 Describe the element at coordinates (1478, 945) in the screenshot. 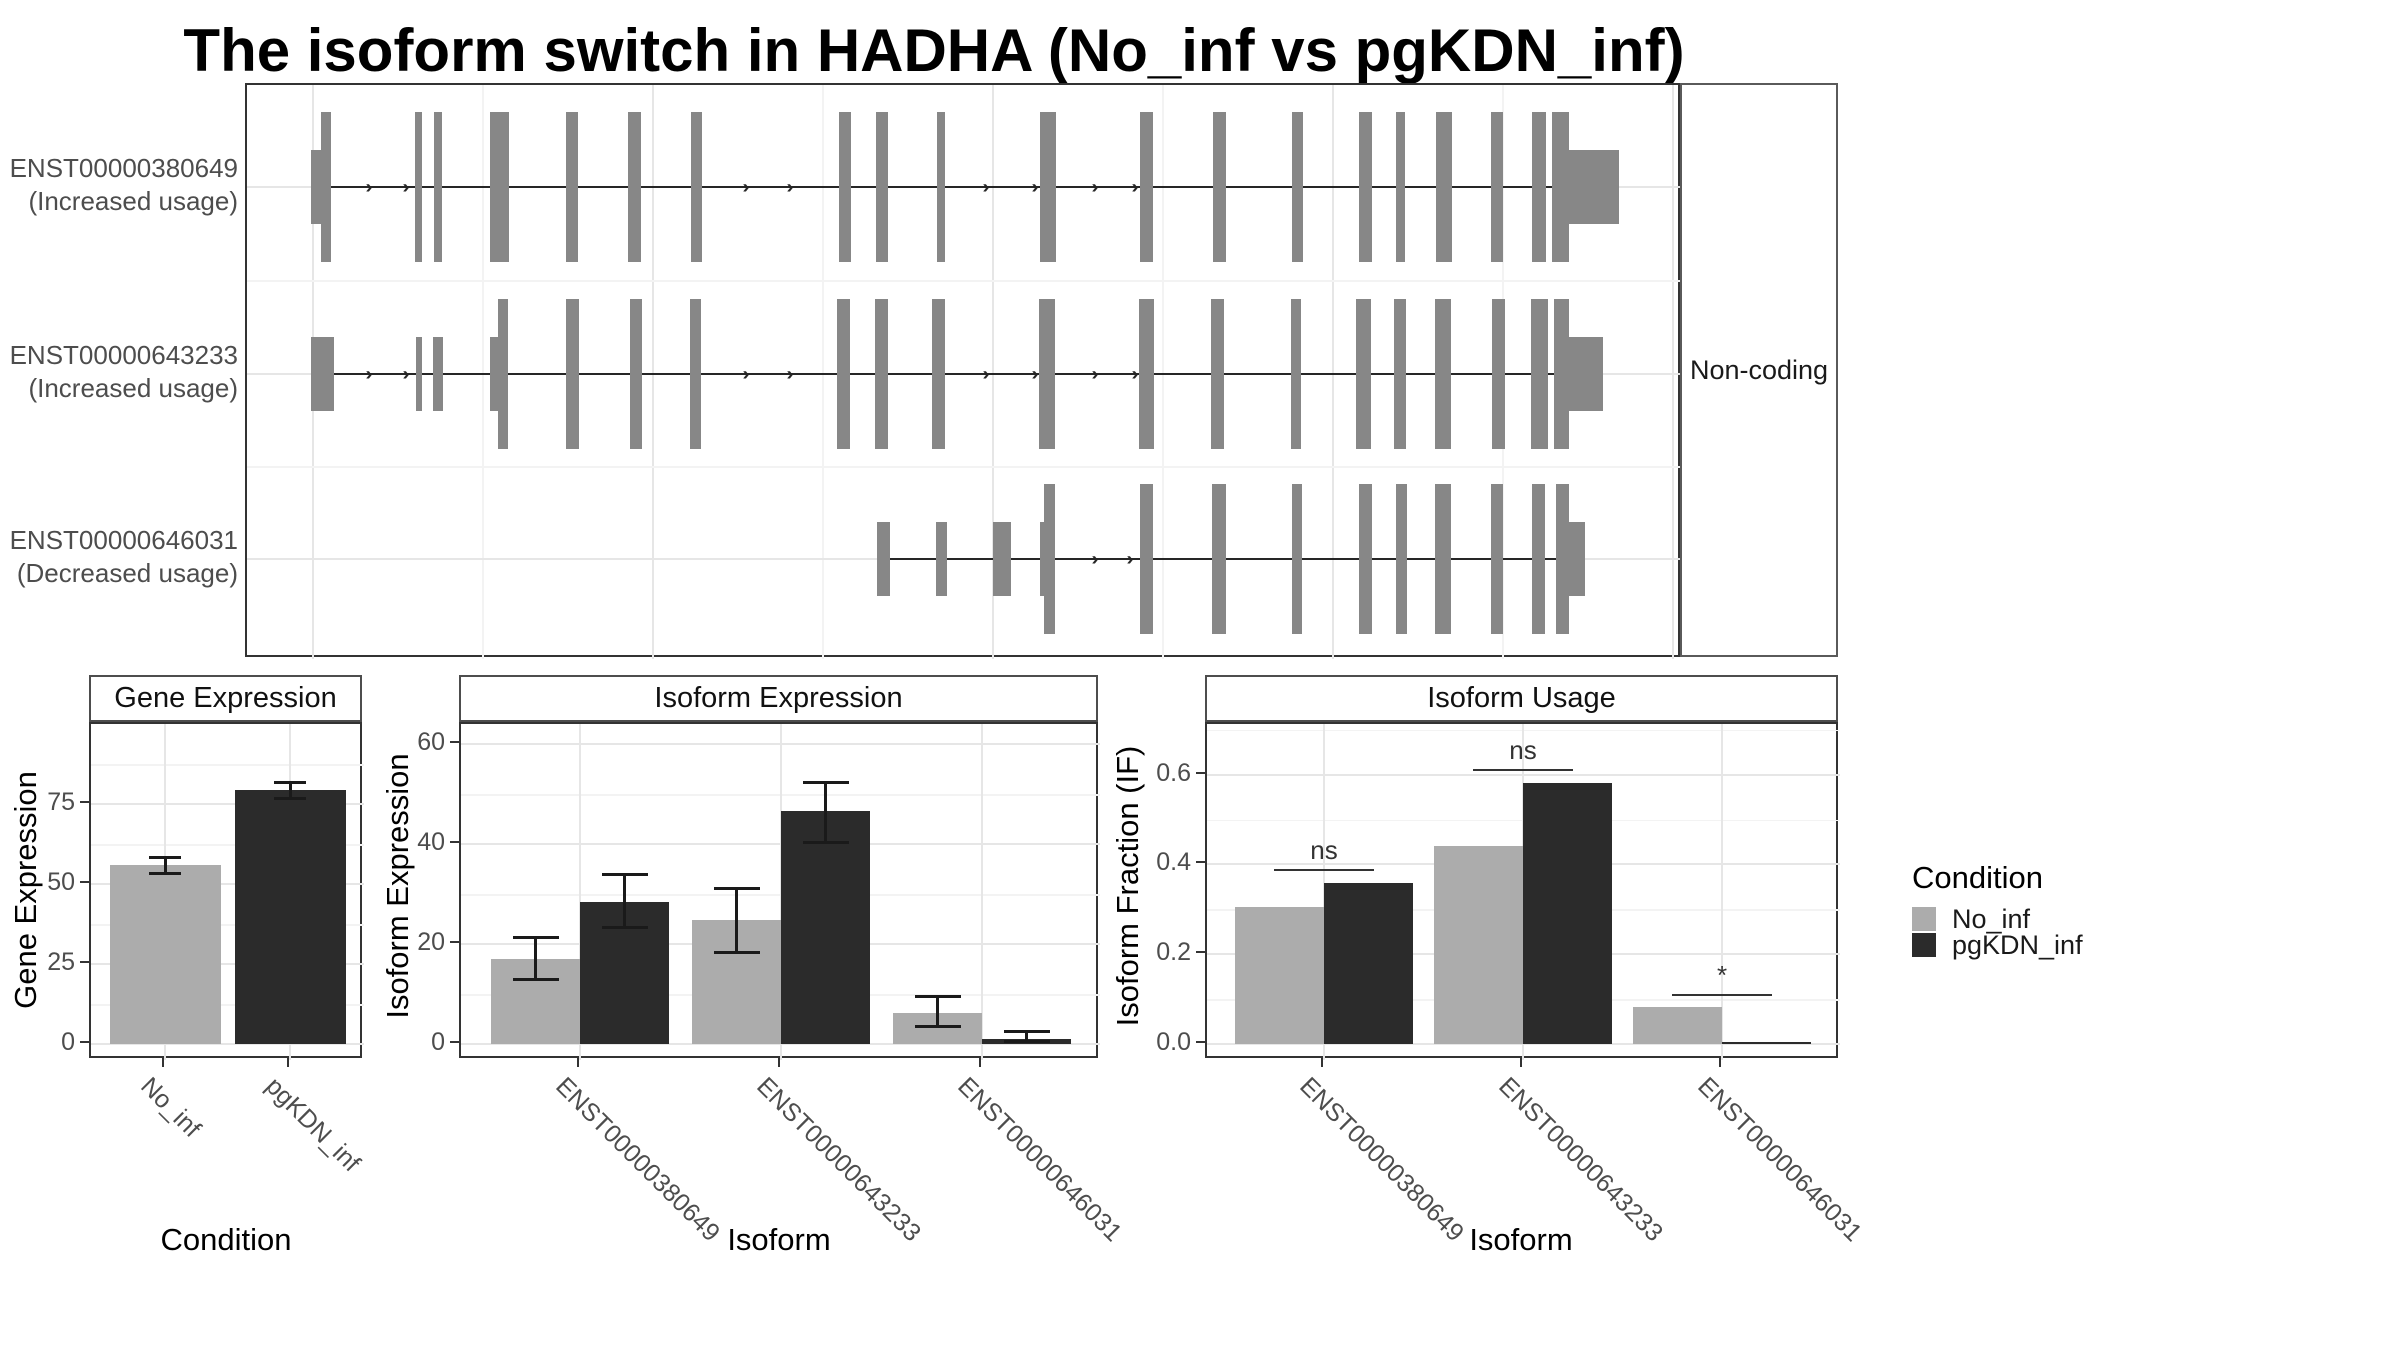

I see `bar-No_inf` at that location.